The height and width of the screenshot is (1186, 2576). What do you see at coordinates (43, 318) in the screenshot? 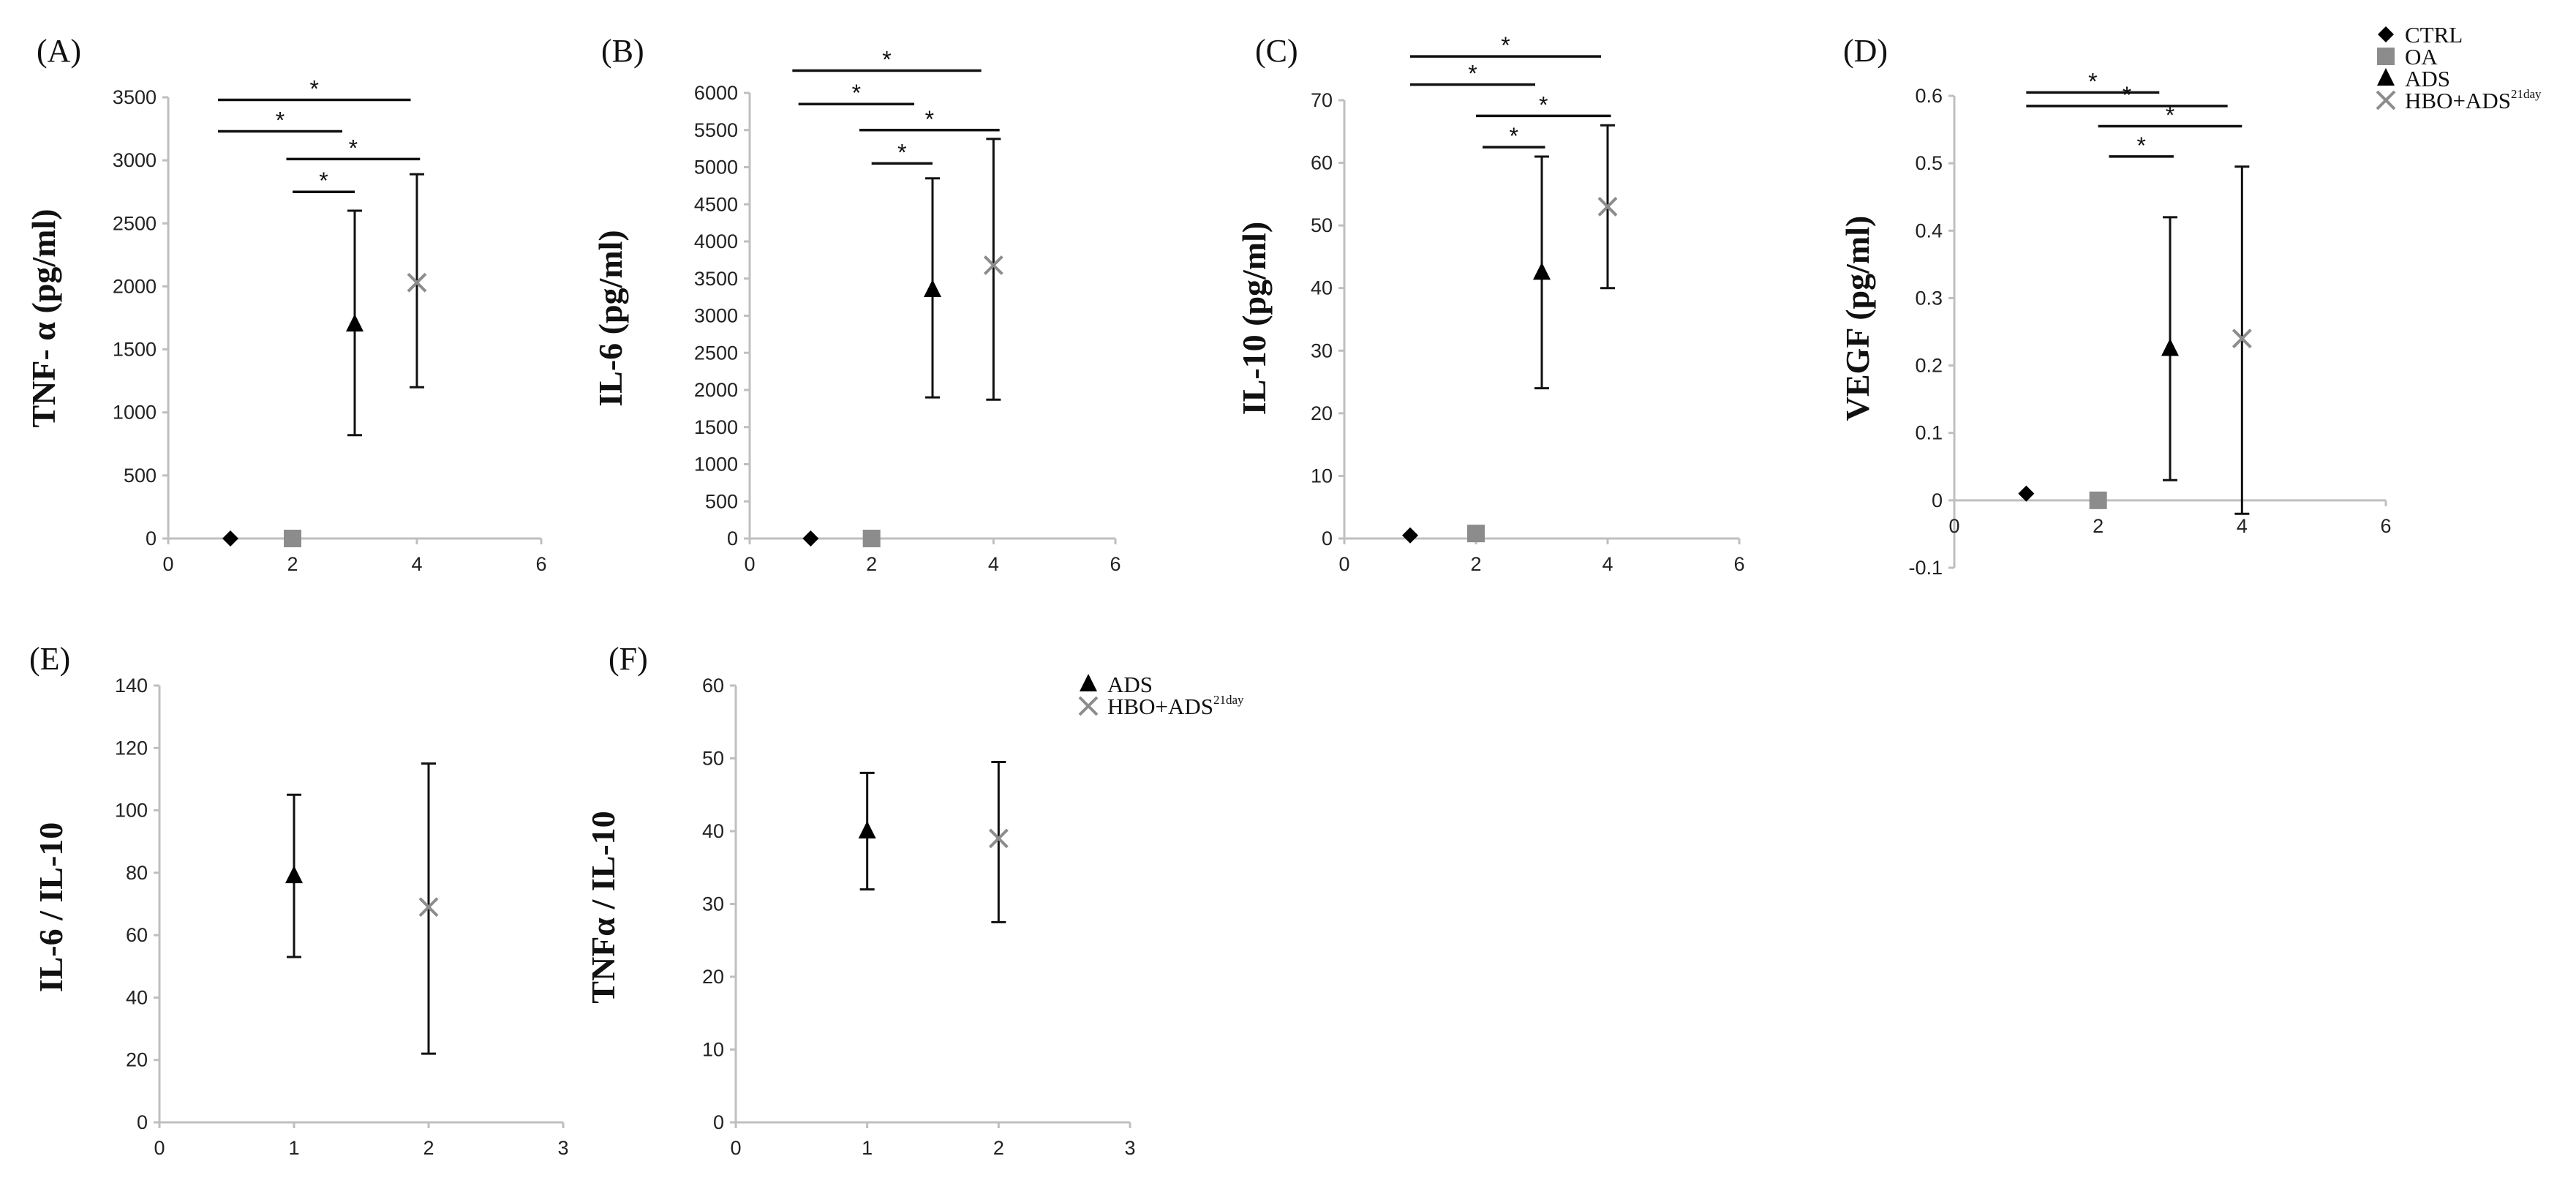
I see `y-axis-label: TNF- α (pg/ml)` at bounding box center [43, 318].